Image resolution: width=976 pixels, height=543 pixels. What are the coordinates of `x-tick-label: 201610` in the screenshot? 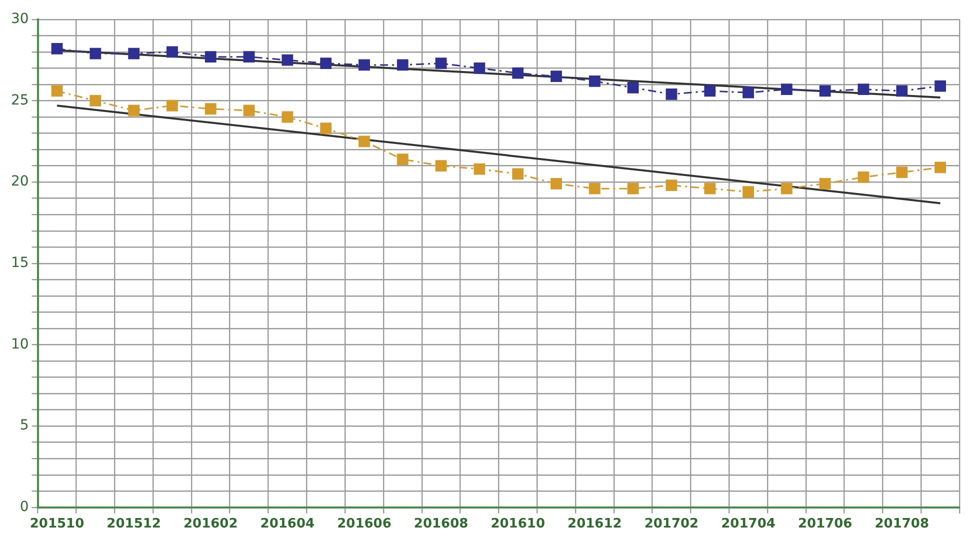 It's located at (517, 524).